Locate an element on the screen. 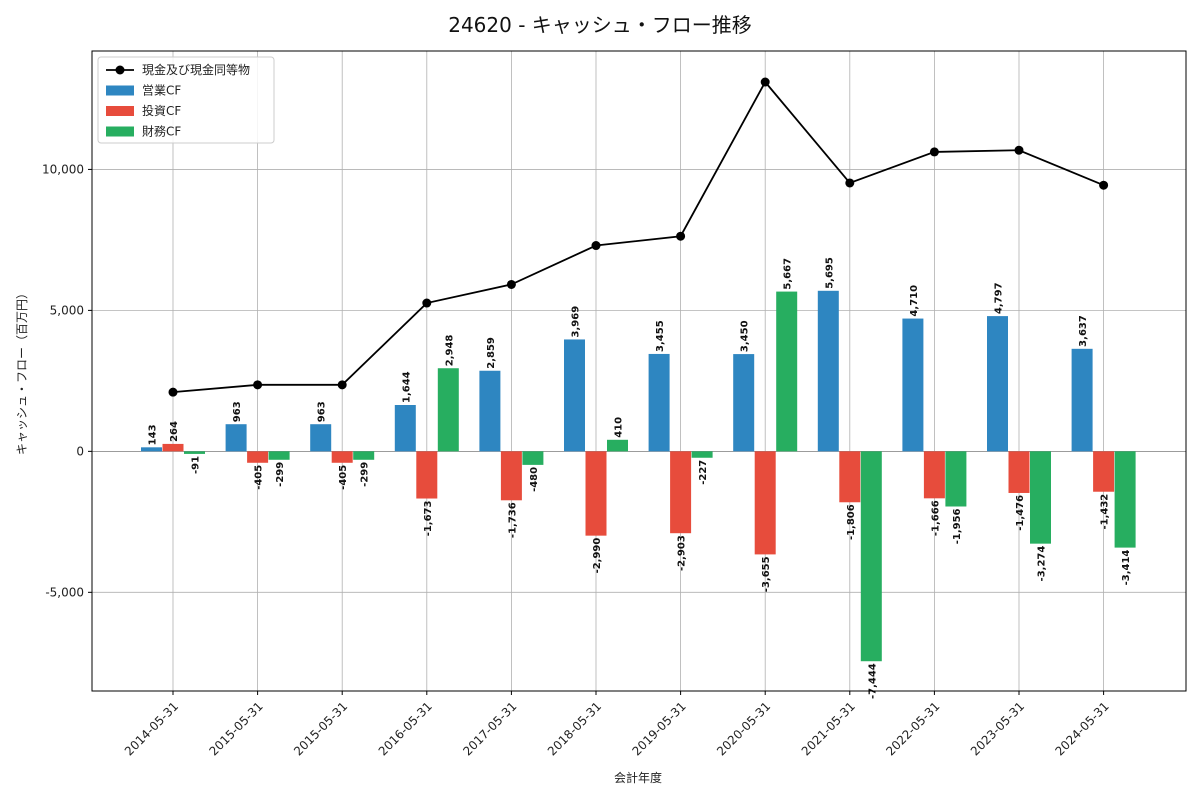 The height and width of the screenshot is (800, 1200). x-tick-label: 2020-05-31 is located at coordinates (743, 728).